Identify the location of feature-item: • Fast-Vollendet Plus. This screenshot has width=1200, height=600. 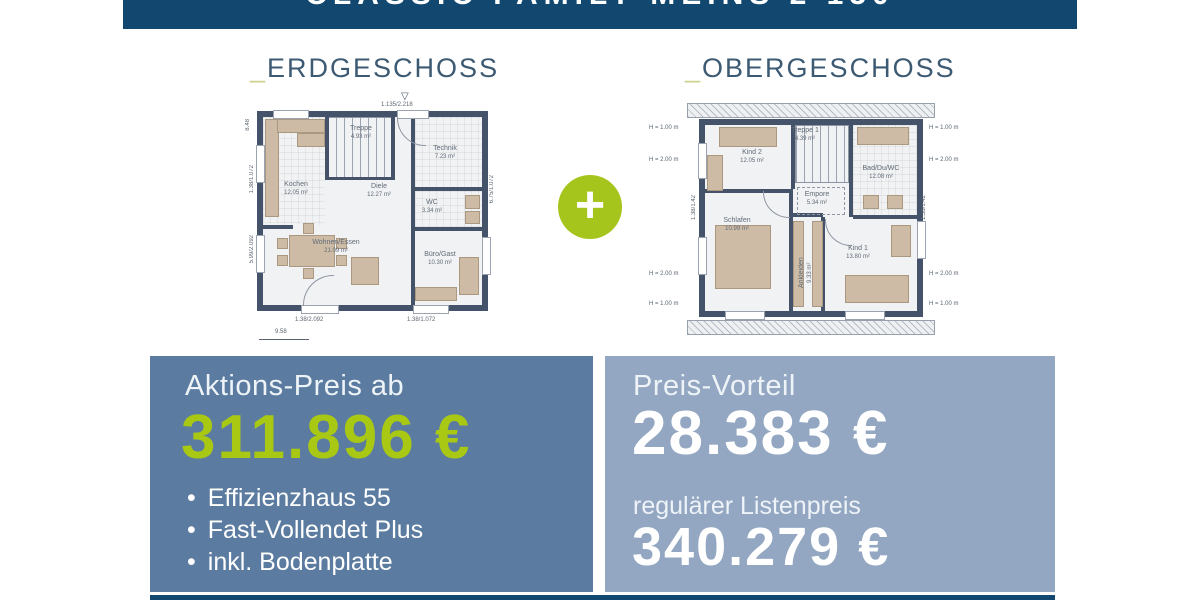
(305, 530).